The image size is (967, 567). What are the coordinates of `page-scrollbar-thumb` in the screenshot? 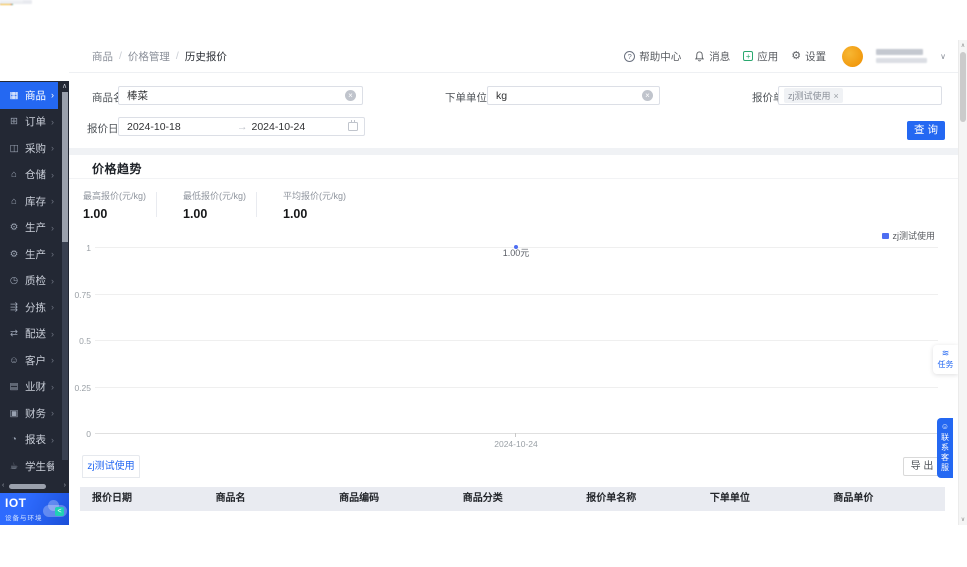 It's located at (963, 87).